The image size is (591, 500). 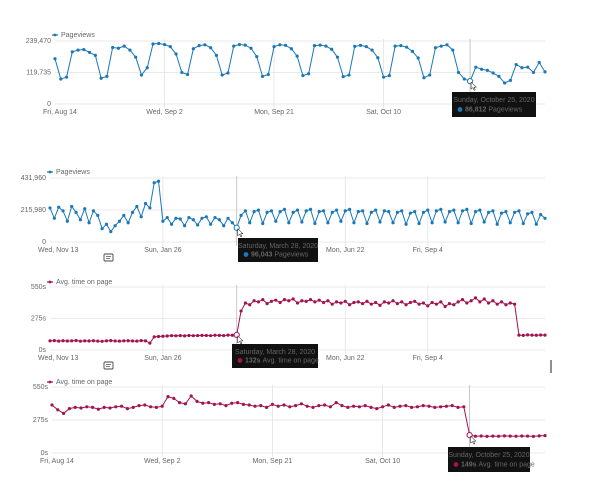 I want to click on tooltip-value: 96,043, so click(x=262, y=254).